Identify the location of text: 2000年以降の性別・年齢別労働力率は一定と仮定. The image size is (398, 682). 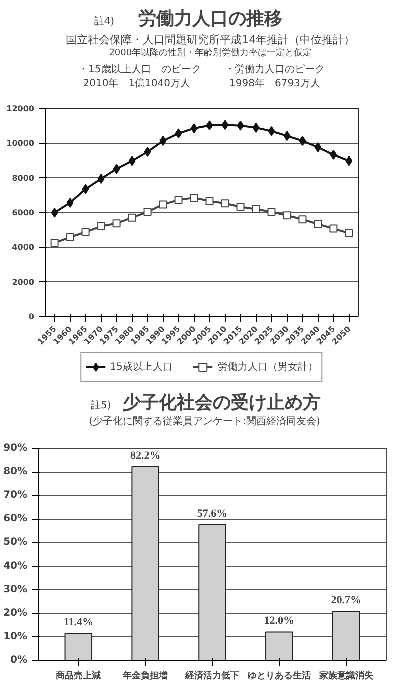
(210, 53).